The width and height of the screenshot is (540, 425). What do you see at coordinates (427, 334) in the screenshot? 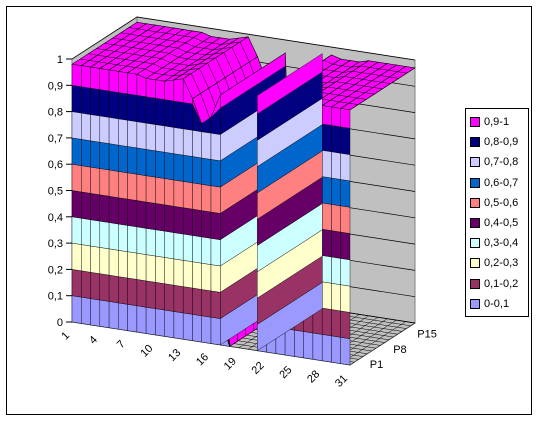
I see `series-tick-label: P15` at bounding box center [427, 334].